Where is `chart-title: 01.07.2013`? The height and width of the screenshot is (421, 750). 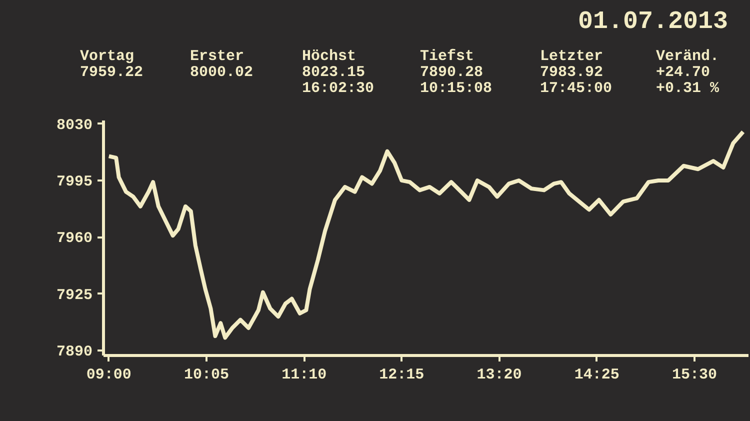 chart-title: 01.07.2013 is located at coordinates (653, 22).